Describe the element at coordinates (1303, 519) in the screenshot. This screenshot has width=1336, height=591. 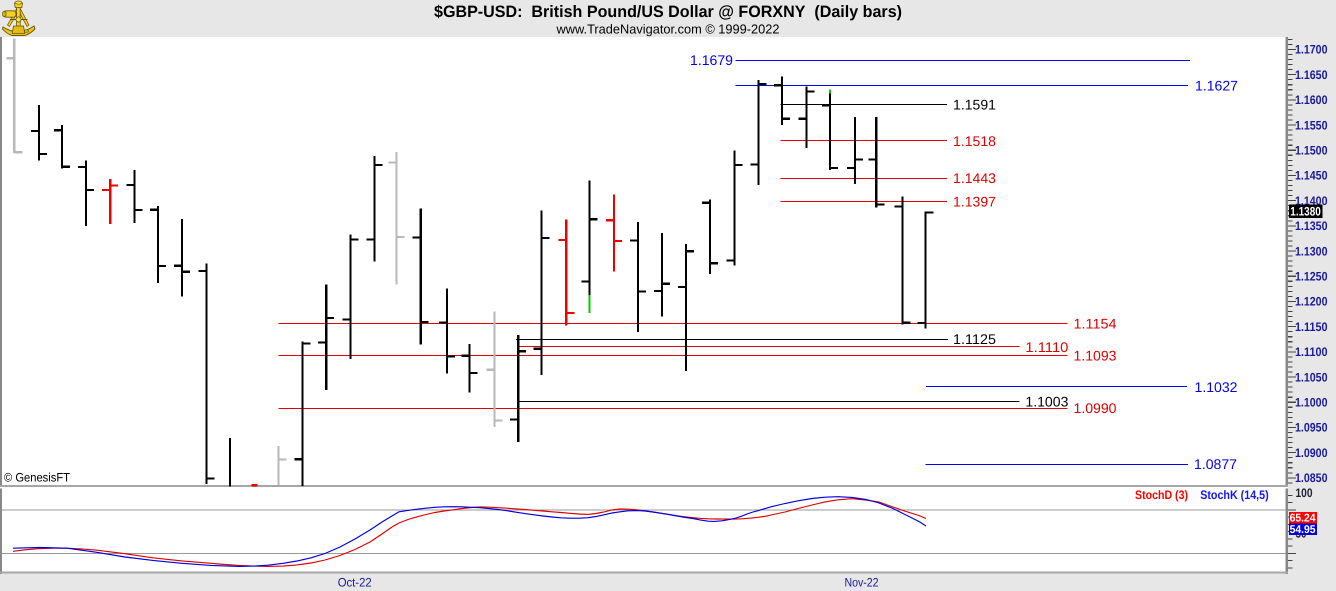
I see `svg-text: 65.24` at that location.